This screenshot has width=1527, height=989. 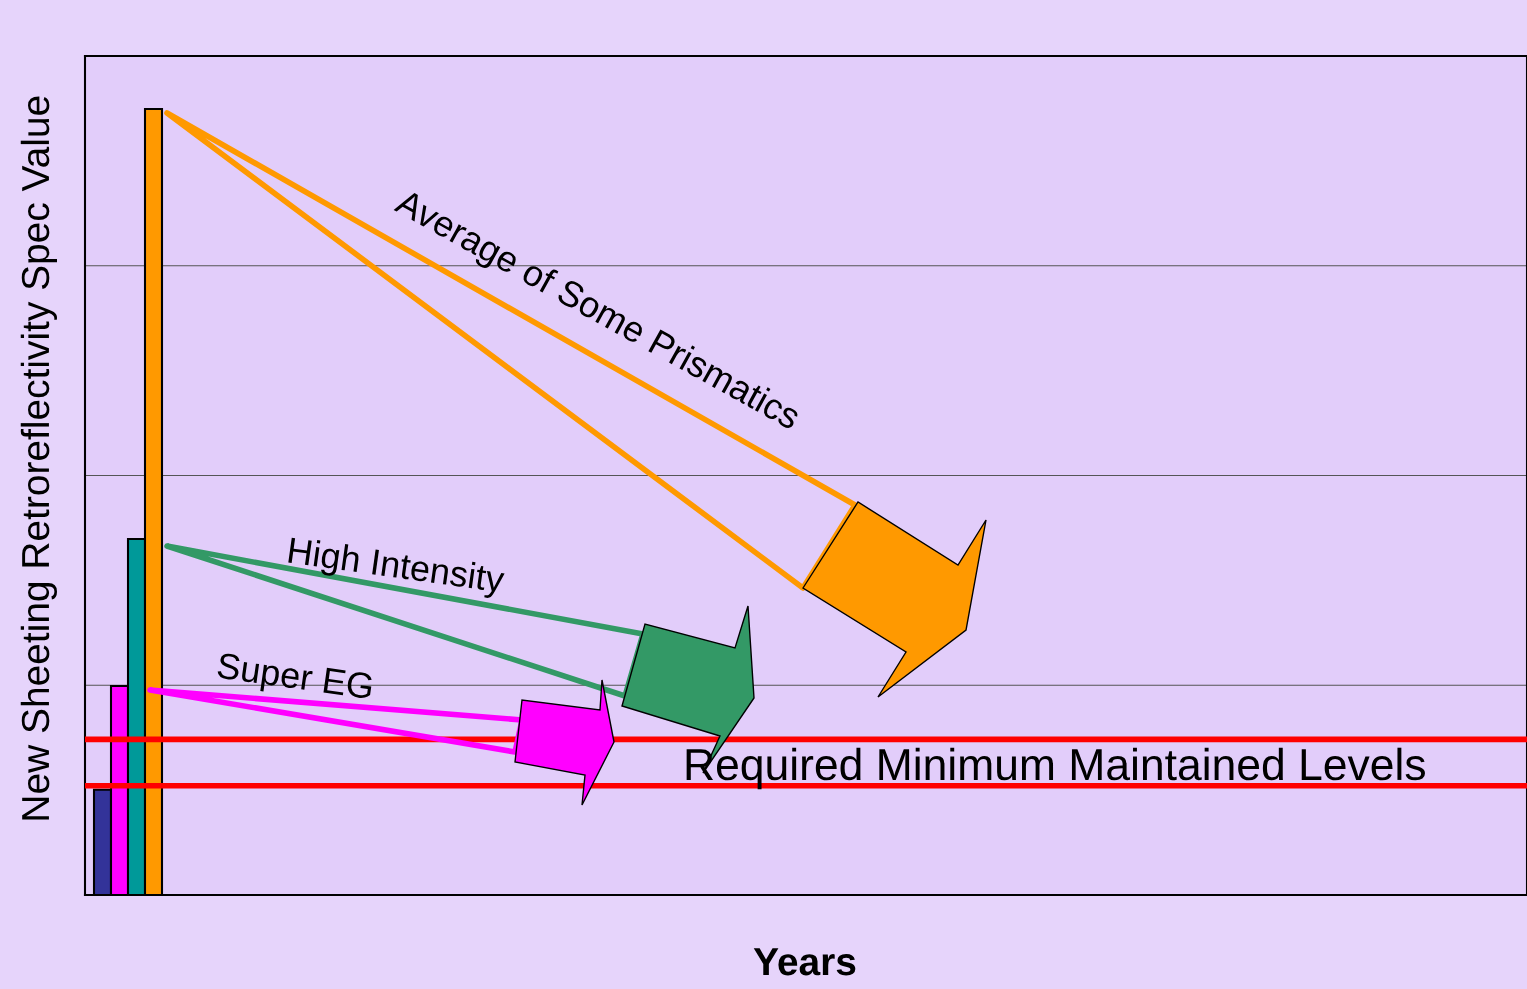 What do you see at coordinates (804, 962) in the screenshot?
I see `text: Years` at bounding box center [804, 962].